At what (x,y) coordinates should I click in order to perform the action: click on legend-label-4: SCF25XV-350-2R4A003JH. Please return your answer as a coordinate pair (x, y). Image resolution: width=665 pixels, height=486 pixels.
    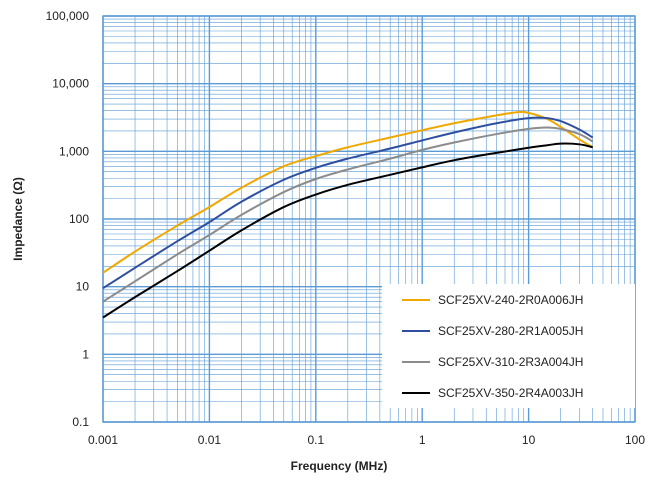
    Looking at the image, I should click on (510, 393).